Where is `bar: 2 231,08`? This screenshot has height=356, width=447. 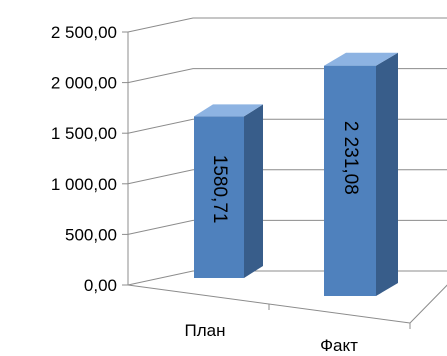
bar: 2 231,08 is located at coordinates (361, 174).